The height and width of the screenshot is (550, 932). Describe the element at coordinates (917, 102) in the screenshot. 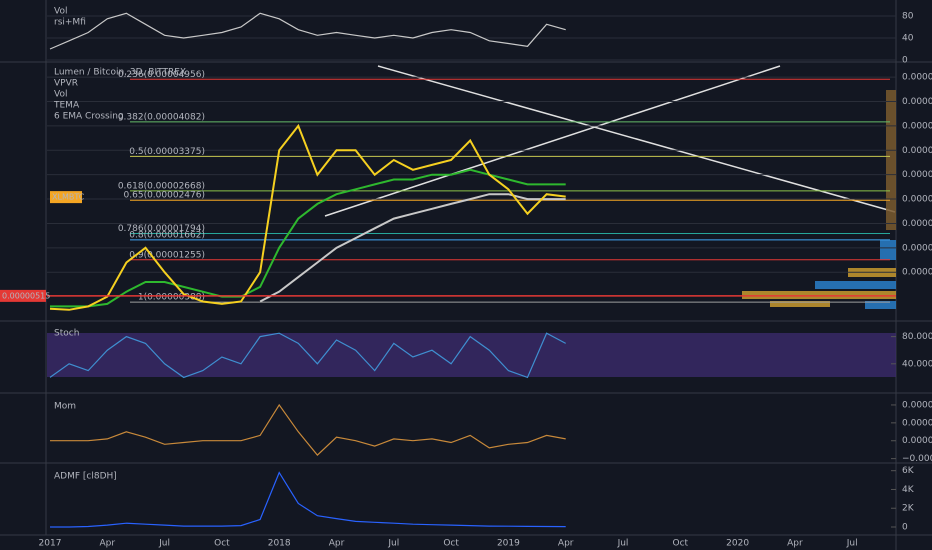

I see `y-tick-label: 0.00004500` at that location.